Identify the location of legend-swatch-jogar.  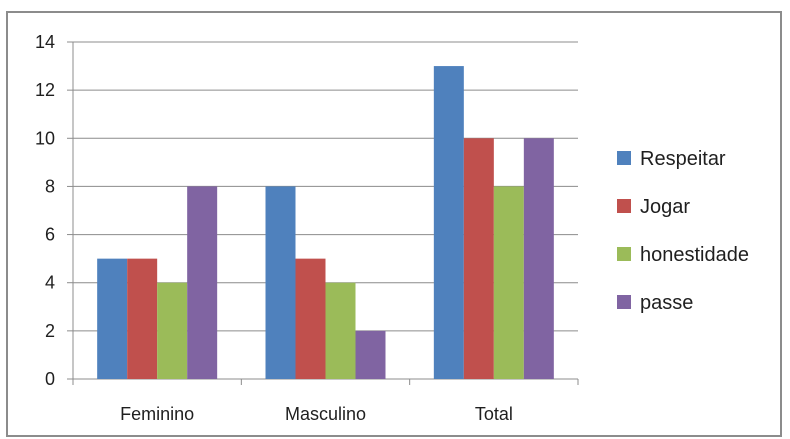
(624, 206).